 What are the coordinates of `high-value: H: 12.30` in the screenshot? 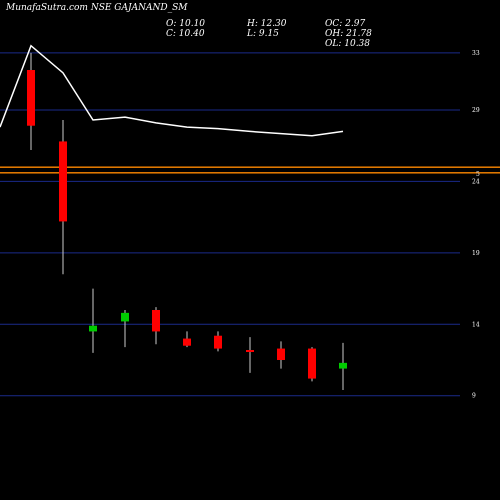 It's located at (267, 24).